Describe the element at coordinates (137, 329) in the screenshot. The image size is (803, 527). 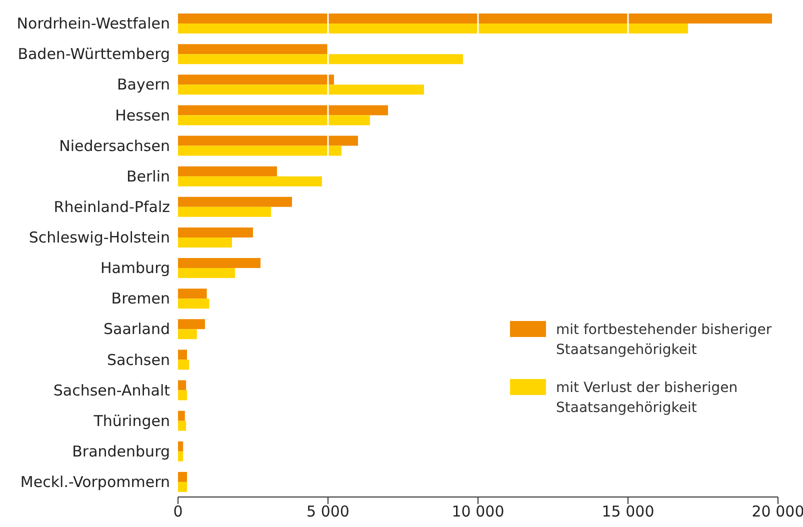
I see `y-tick-label: Saarland` at that location.